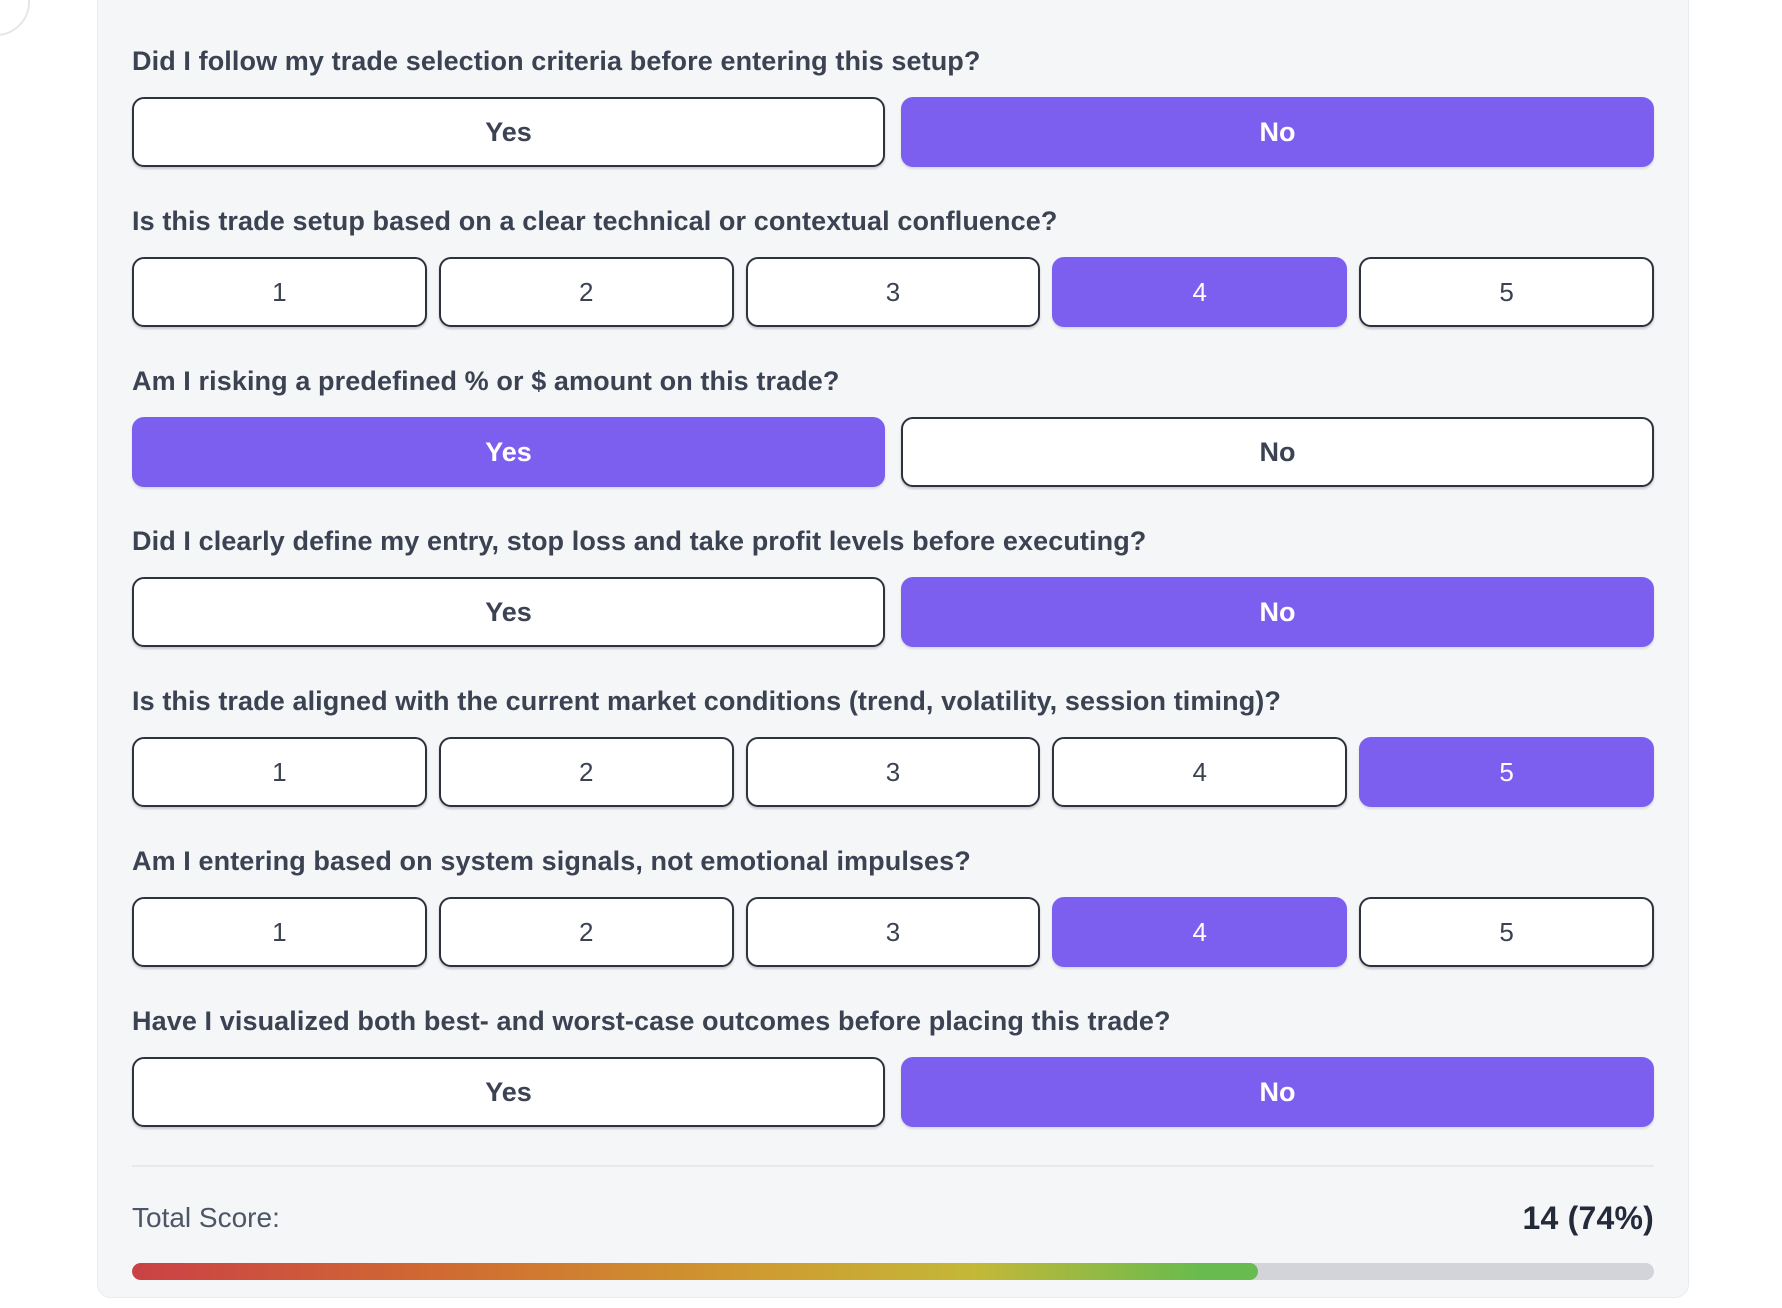 Image resolution: width=1782 pixels, height=1308 pixels. I want to click on score-progress-track, so click(893, 1271).